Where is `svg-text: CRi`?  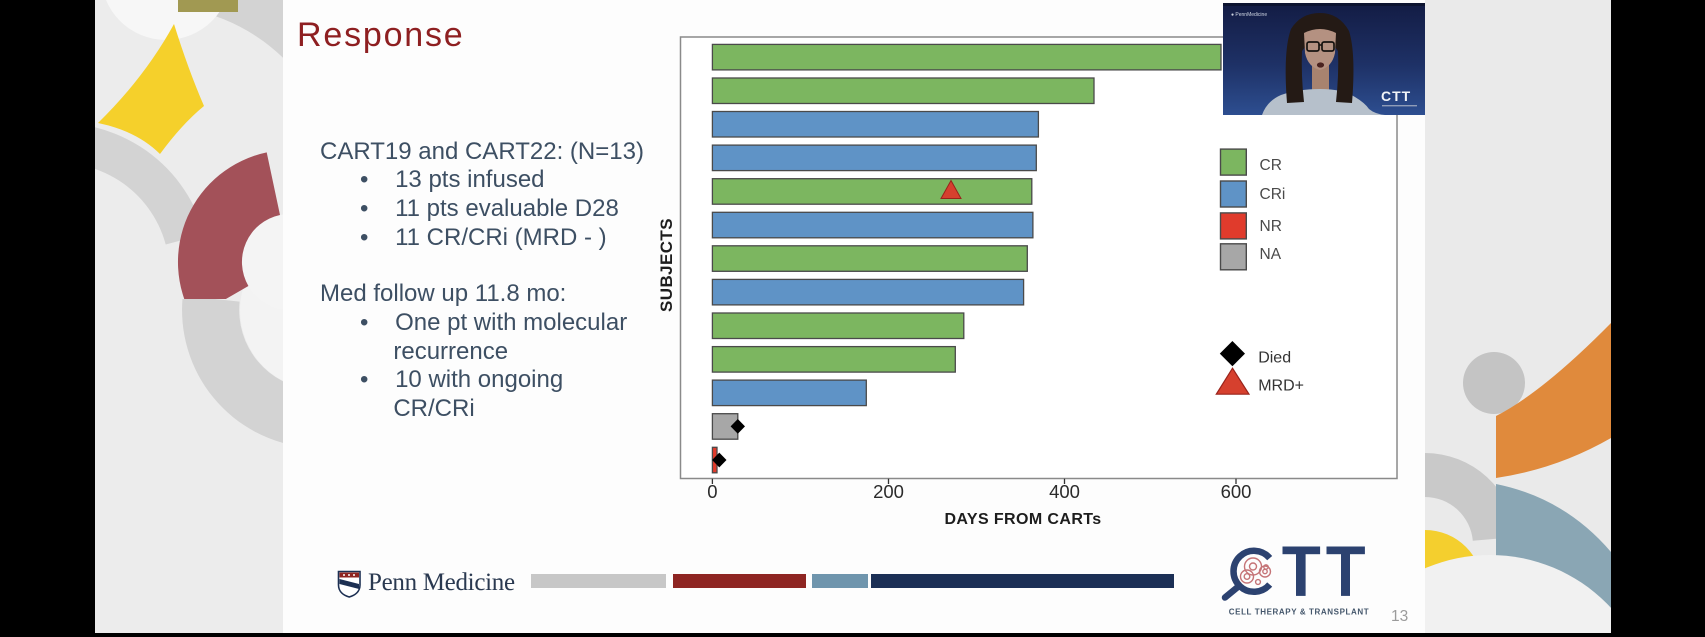 svg-text: CRi is located at coordinates (1273, 194).